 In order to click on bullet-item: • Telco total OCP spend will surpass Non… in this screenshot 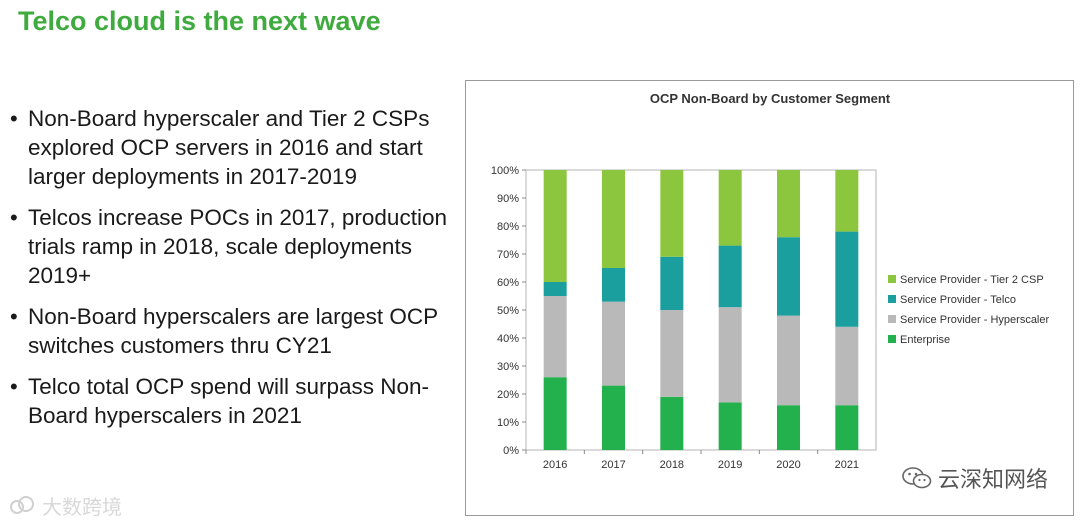, I will do `click(228, 401)`.